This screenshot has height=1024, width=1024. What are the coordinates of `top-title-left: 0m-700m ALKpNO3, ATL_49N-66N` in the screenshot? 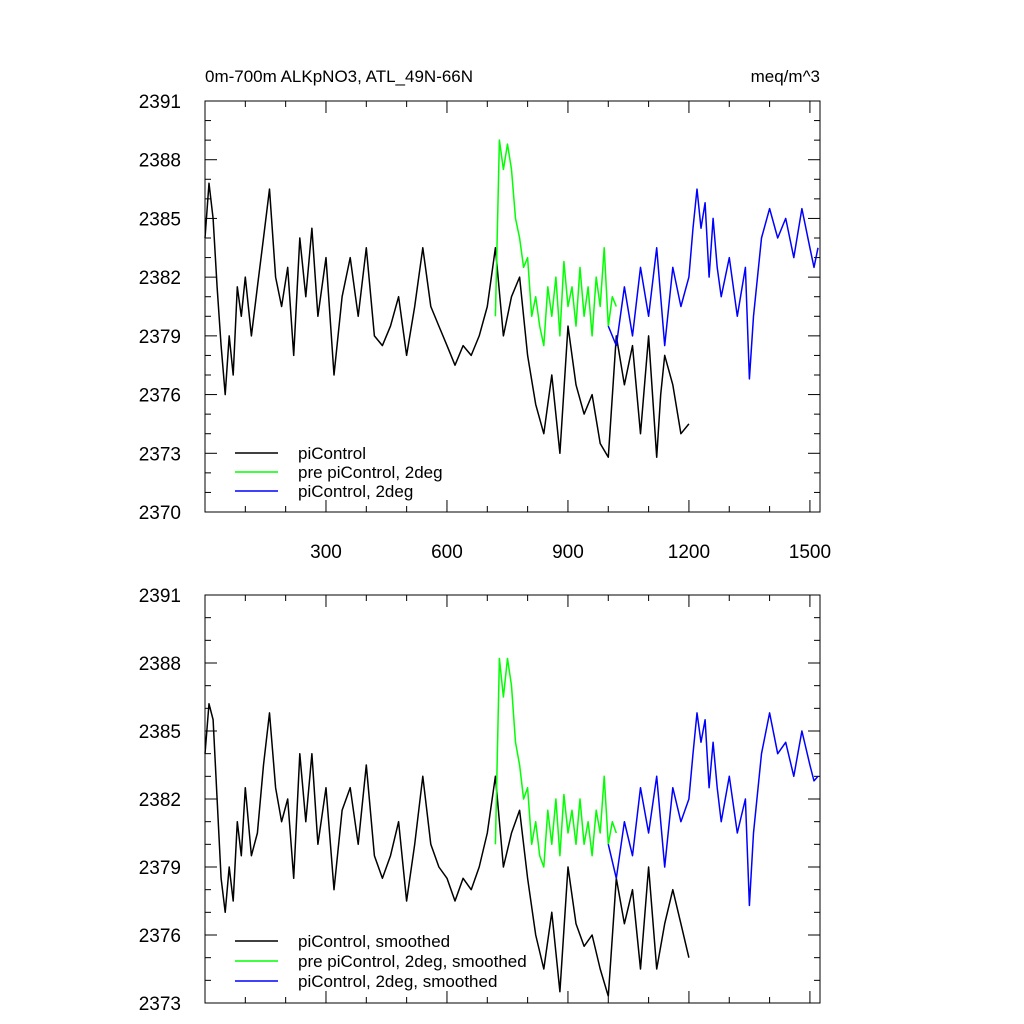 It's located at (339, 76).